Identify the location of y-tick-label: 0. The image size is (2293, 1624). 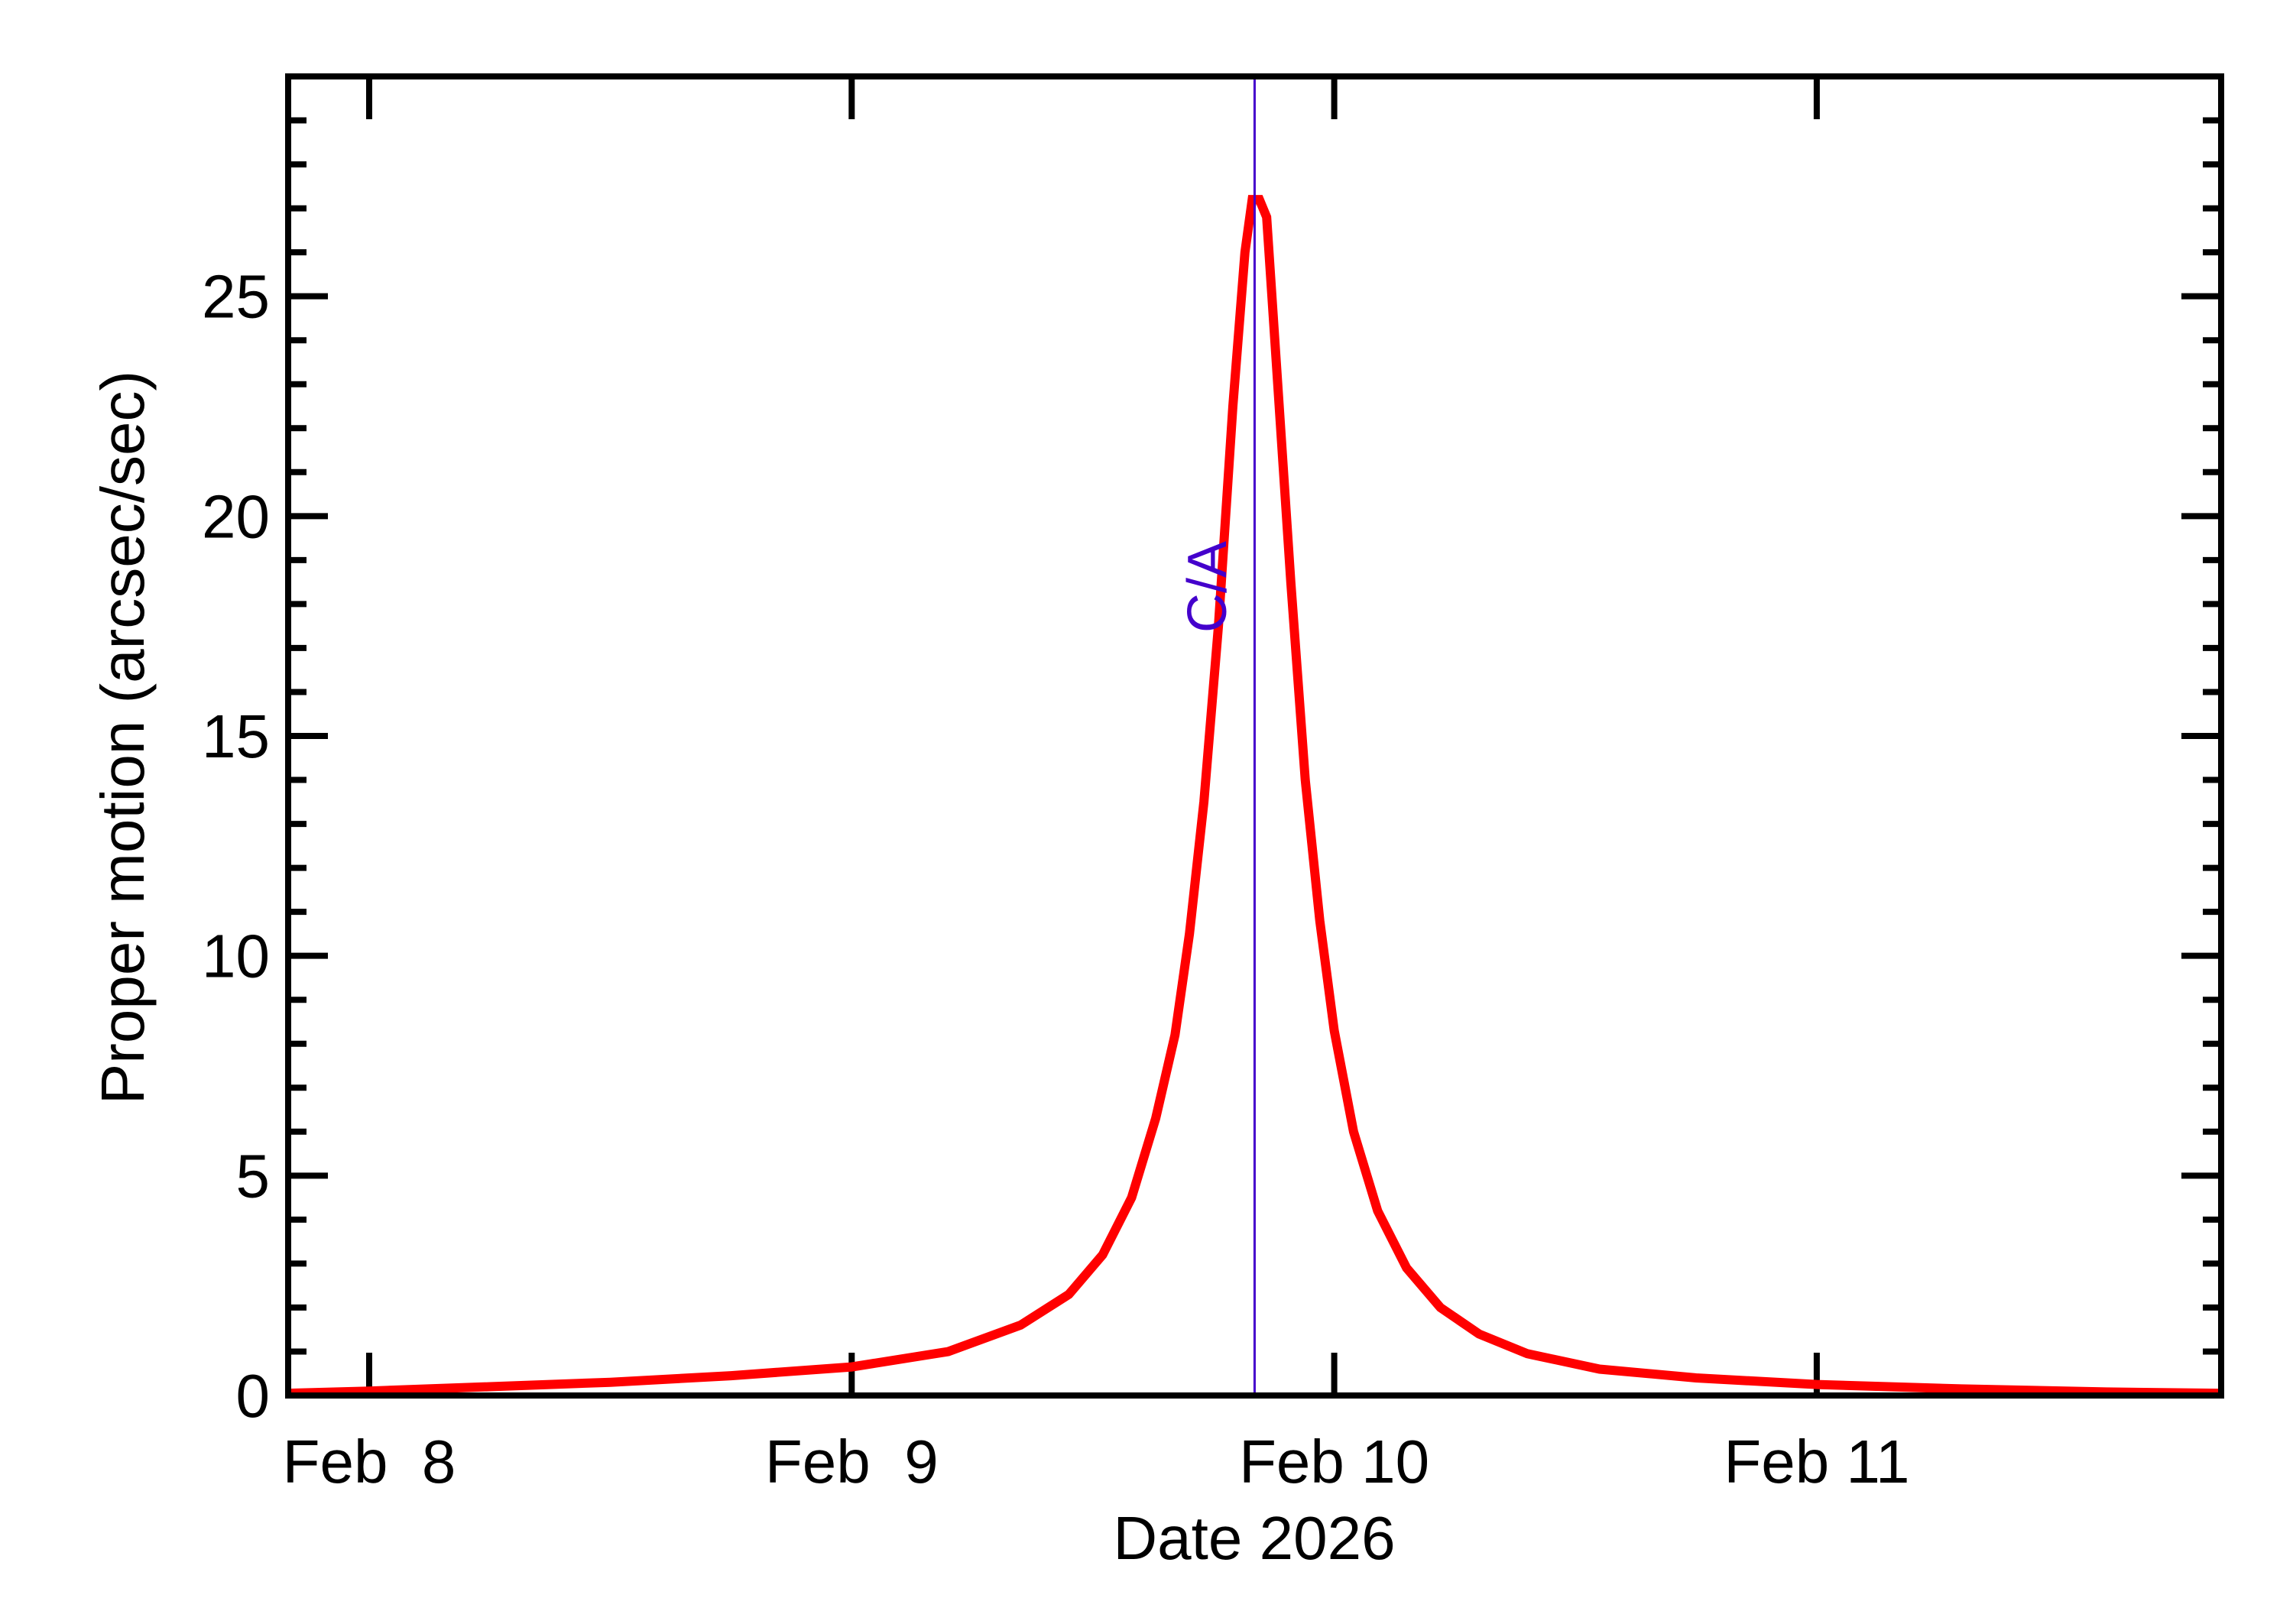
(253, 1396).